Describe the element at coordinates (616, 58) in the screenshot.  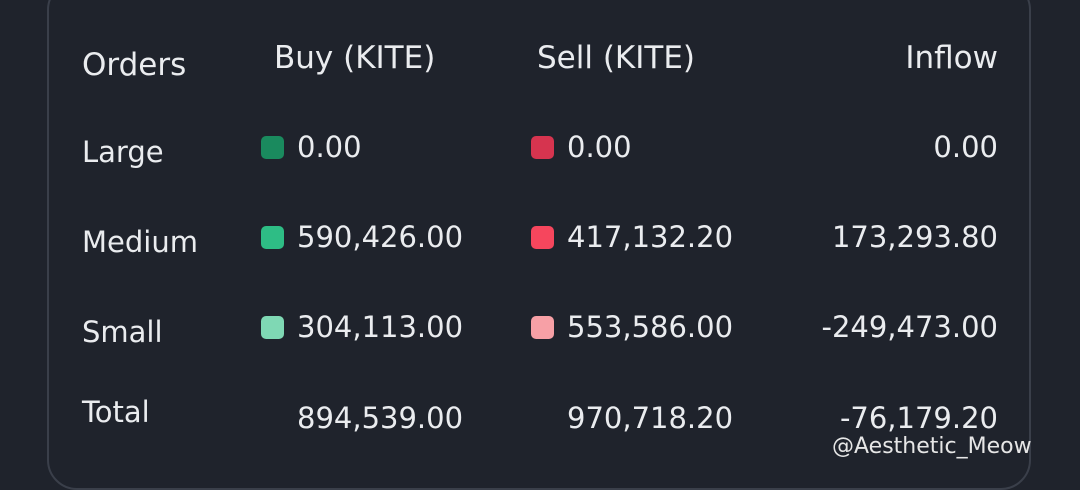
I see `header-cell: Sell (KITE)` at that location.